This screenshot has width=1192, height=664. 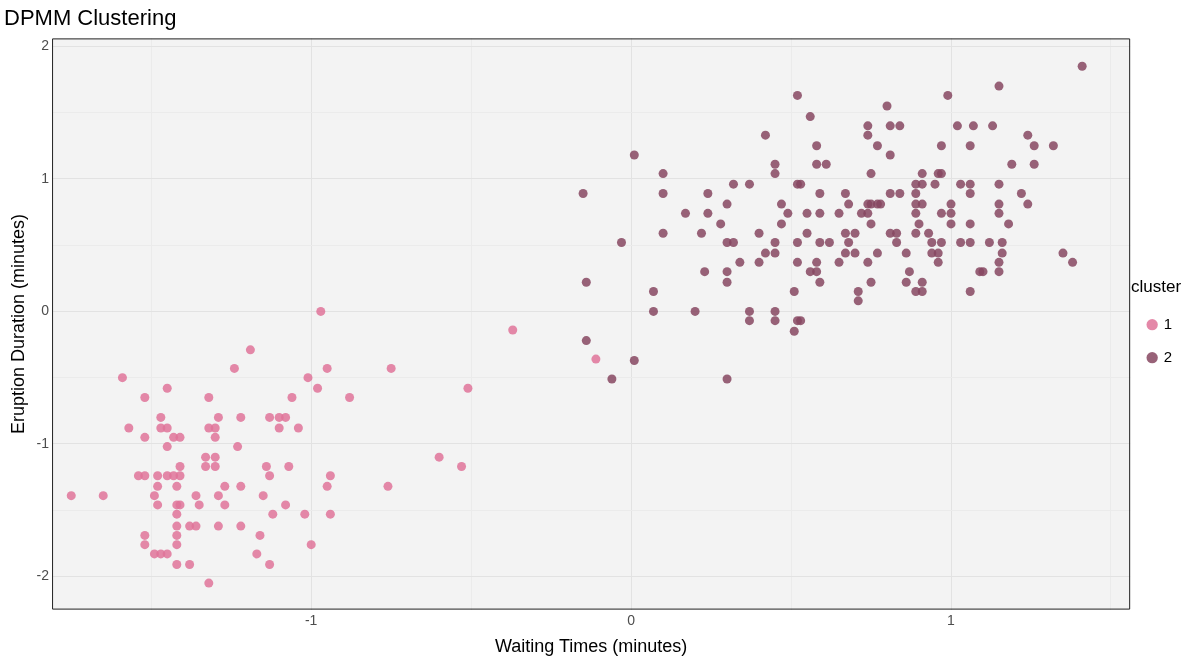 What do you see at coordinates (591, 646) in the screenshot?
I see `x-axis-title: Waiting Times (minutes)` at bounding box center [591, 646].